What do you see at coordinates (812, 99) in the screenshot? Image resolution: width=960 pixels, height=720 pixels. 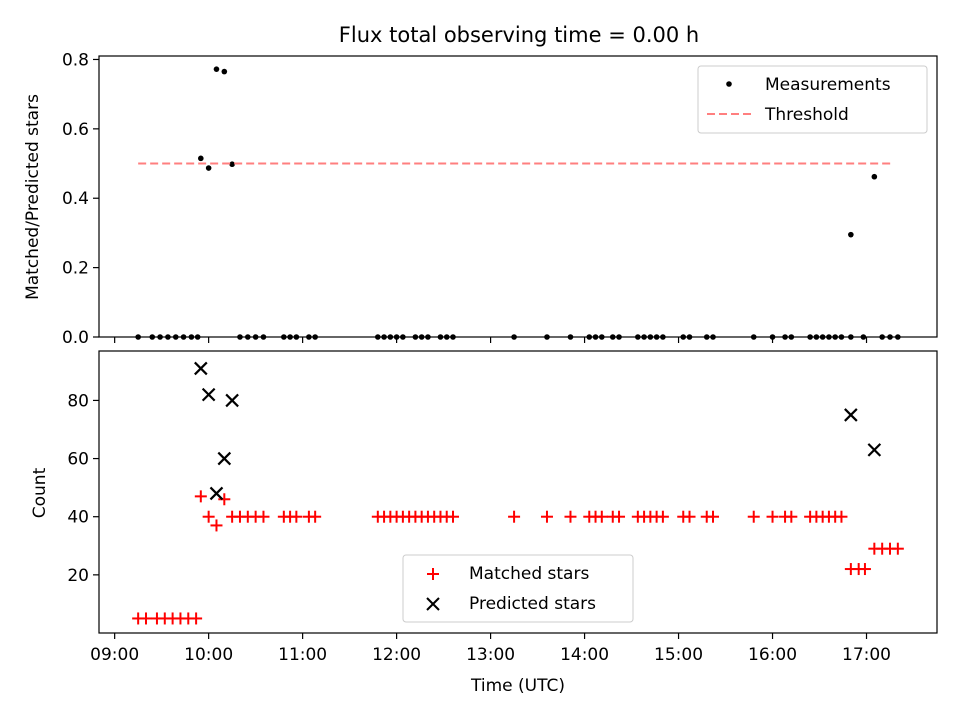 I see `top-legend: Measurements Threshold` at bounding box center [812, 99].